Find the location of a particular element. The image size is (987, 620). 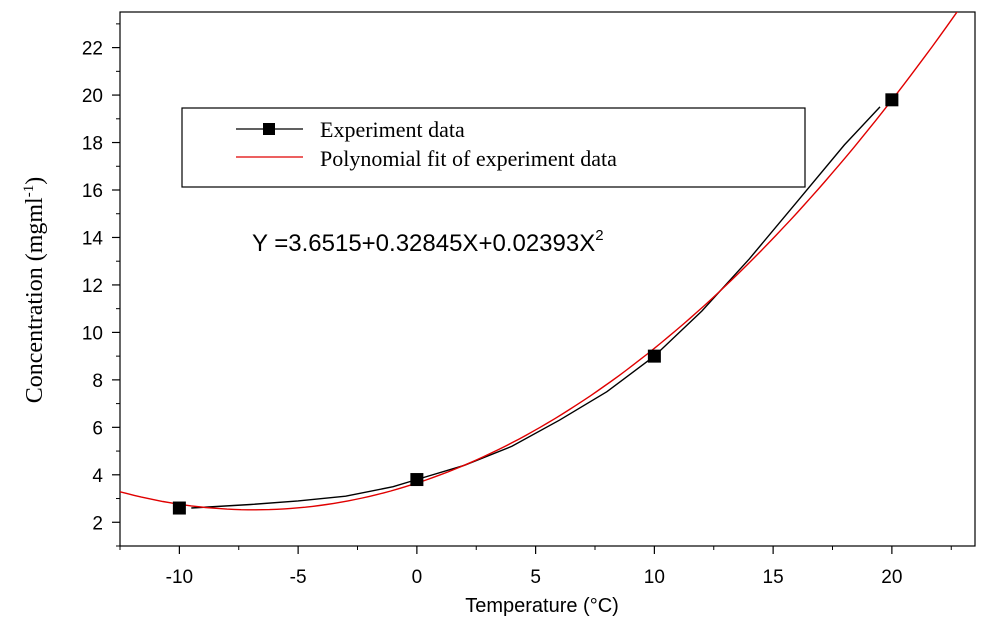

y-axis-title: Concentration (mgml-1) is located at coordinates (34, 290).